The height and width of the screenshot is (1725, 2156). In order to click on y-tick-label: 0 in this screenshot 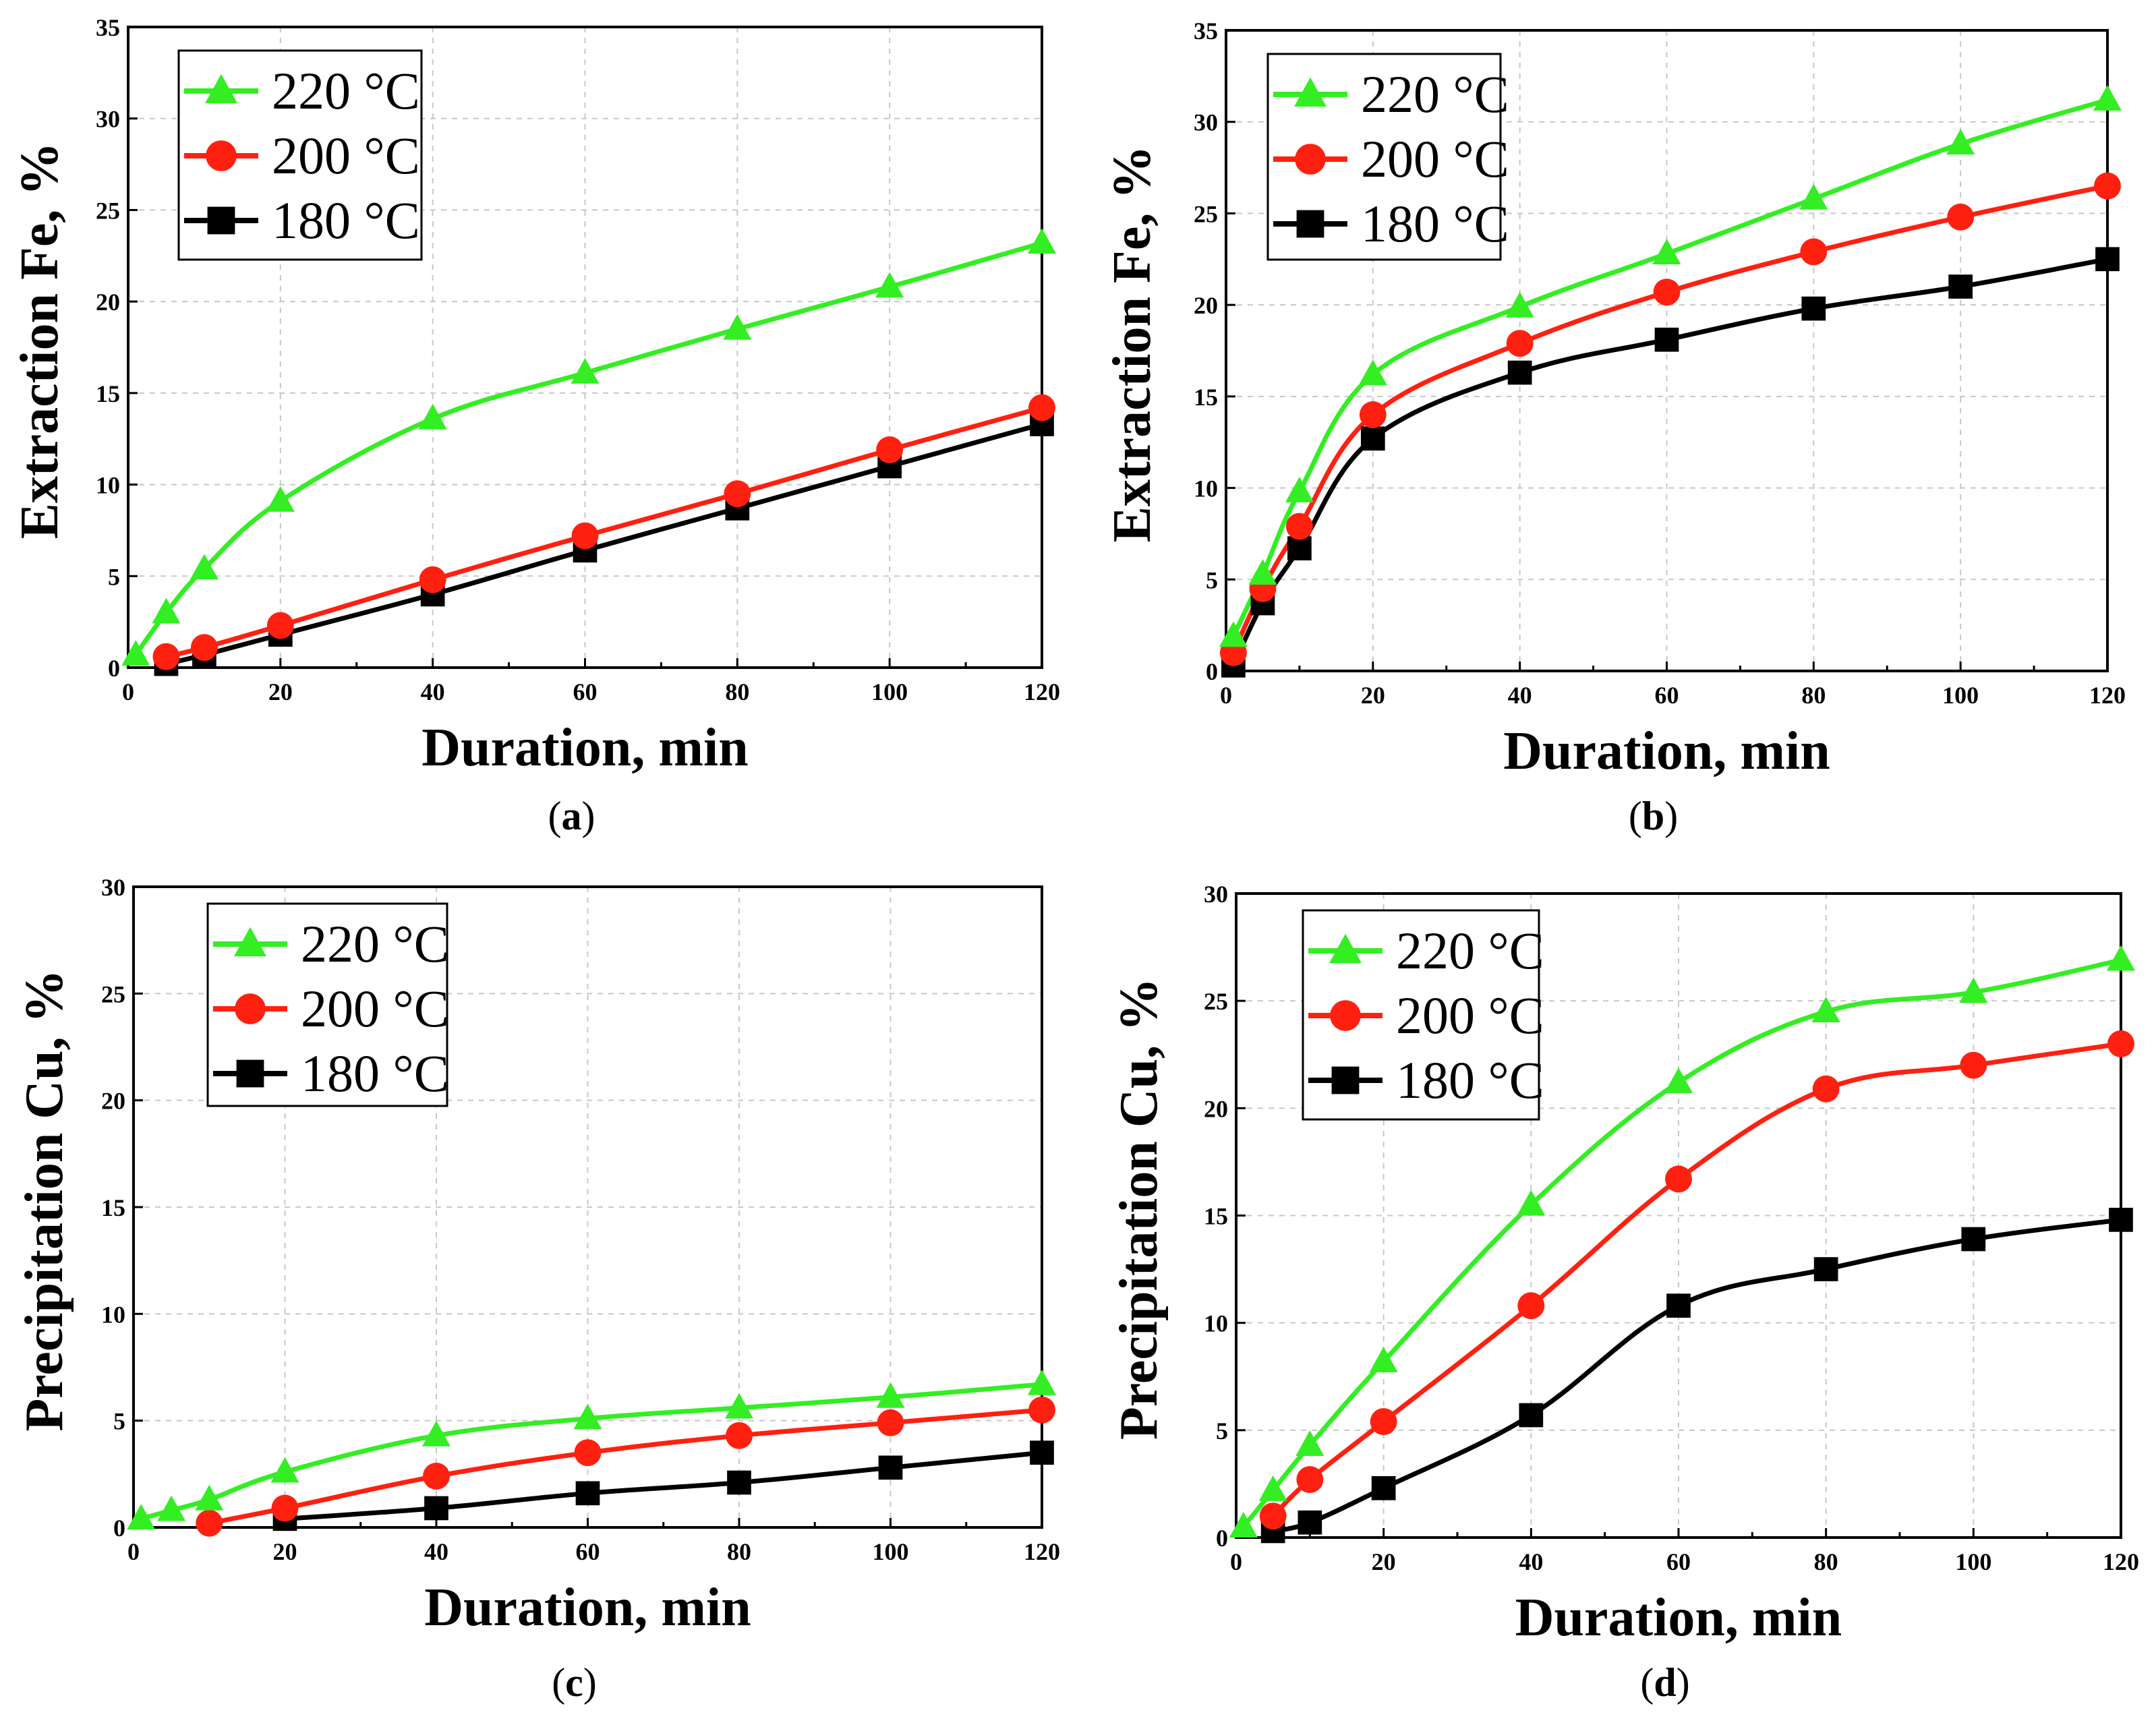, I will do `click(1222, 1538)`.